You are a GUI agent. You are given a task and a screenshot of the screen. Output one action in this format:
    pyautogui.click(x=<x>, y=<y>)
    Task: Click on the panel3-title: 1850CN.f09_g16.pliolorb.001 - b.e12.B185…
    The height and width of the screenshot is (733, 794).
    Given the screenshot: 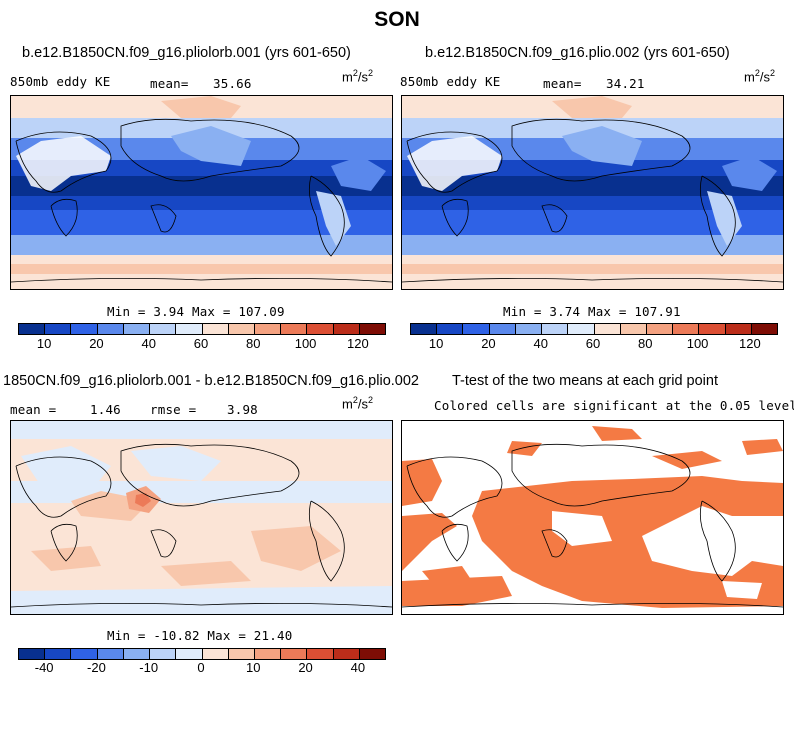 What is the action you would take?
    pyautogui.click(x=211, y=381)
    